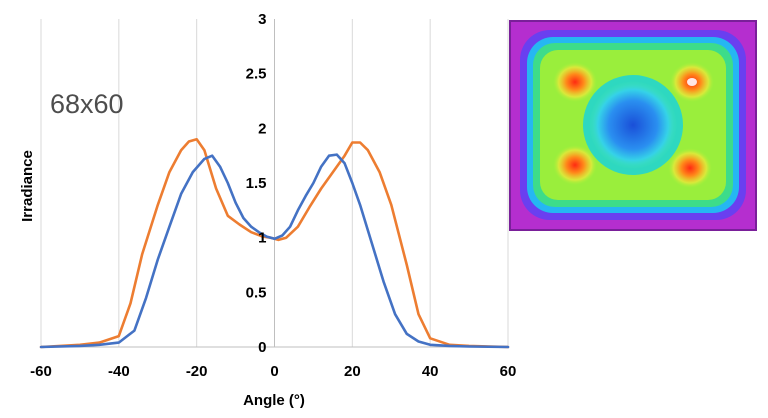  What do you see at coordinates (87, 104) in the screenshot?
I see `resolution-annotation: 68x60` at bounding box center [87, 104].